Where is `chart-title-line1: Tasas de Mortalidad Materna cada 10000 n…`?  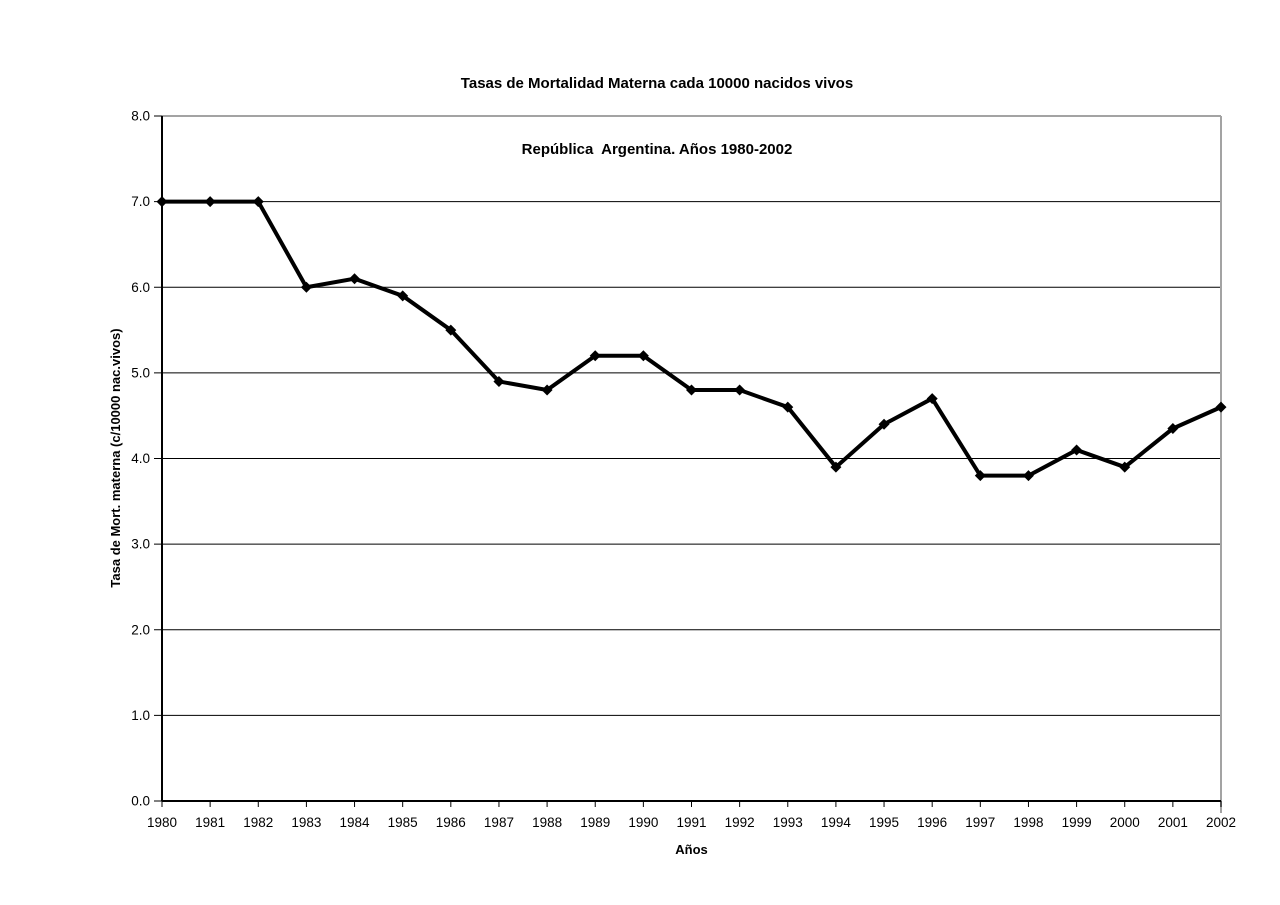 chart-title-line1: Tasas de Mortalidad Materna cada 10000 n… is located at coordinates (657, 83).